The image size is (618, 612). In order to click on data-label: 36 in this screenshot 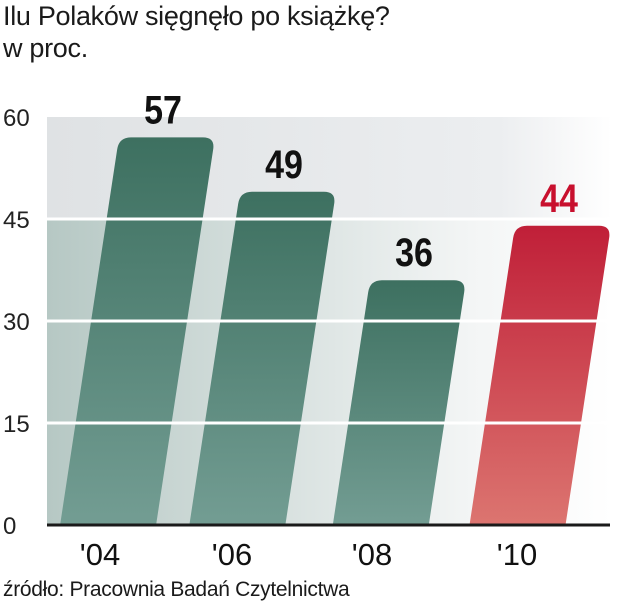, I will do `click(414, 252)`.